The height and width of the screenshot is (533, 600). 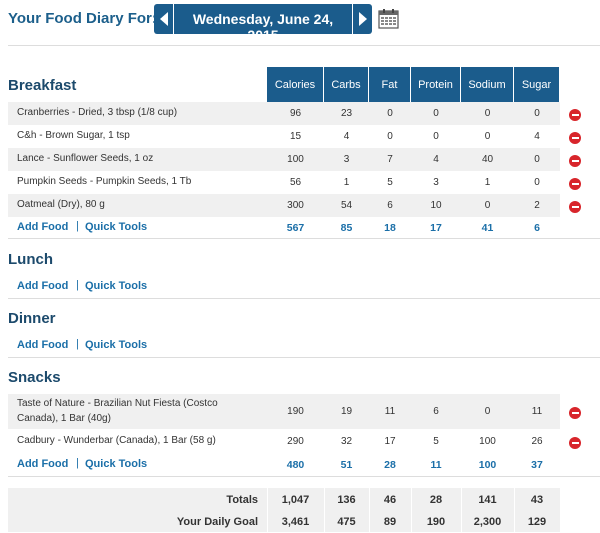 I want to click on add-food-link-lunch: Add Food, so click(x=43, y=286).